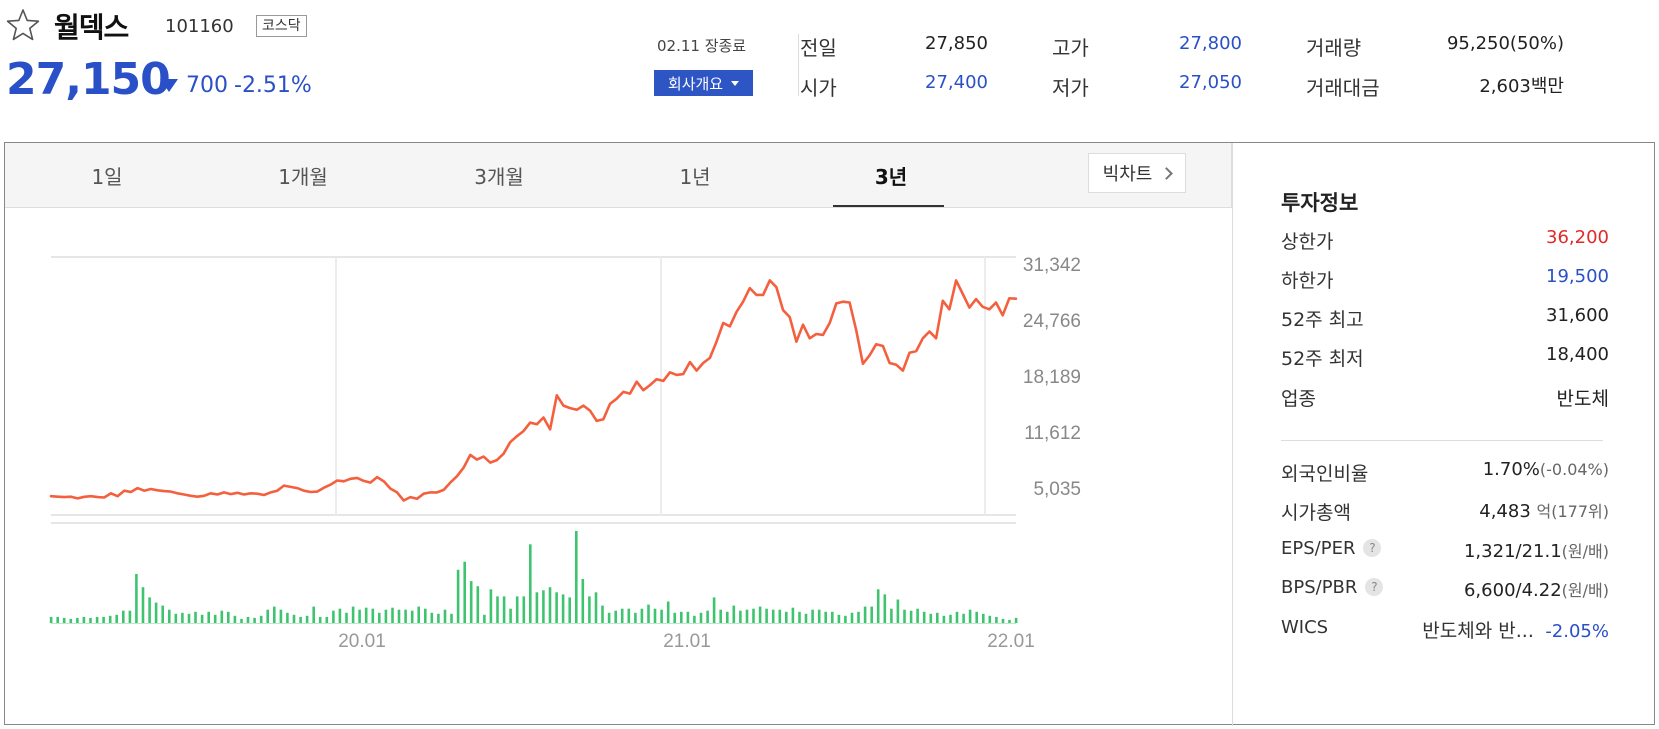 The width and height of the screenshot is (1659, 729). I want to click on tab-1day: 1일, so click(107, 177).